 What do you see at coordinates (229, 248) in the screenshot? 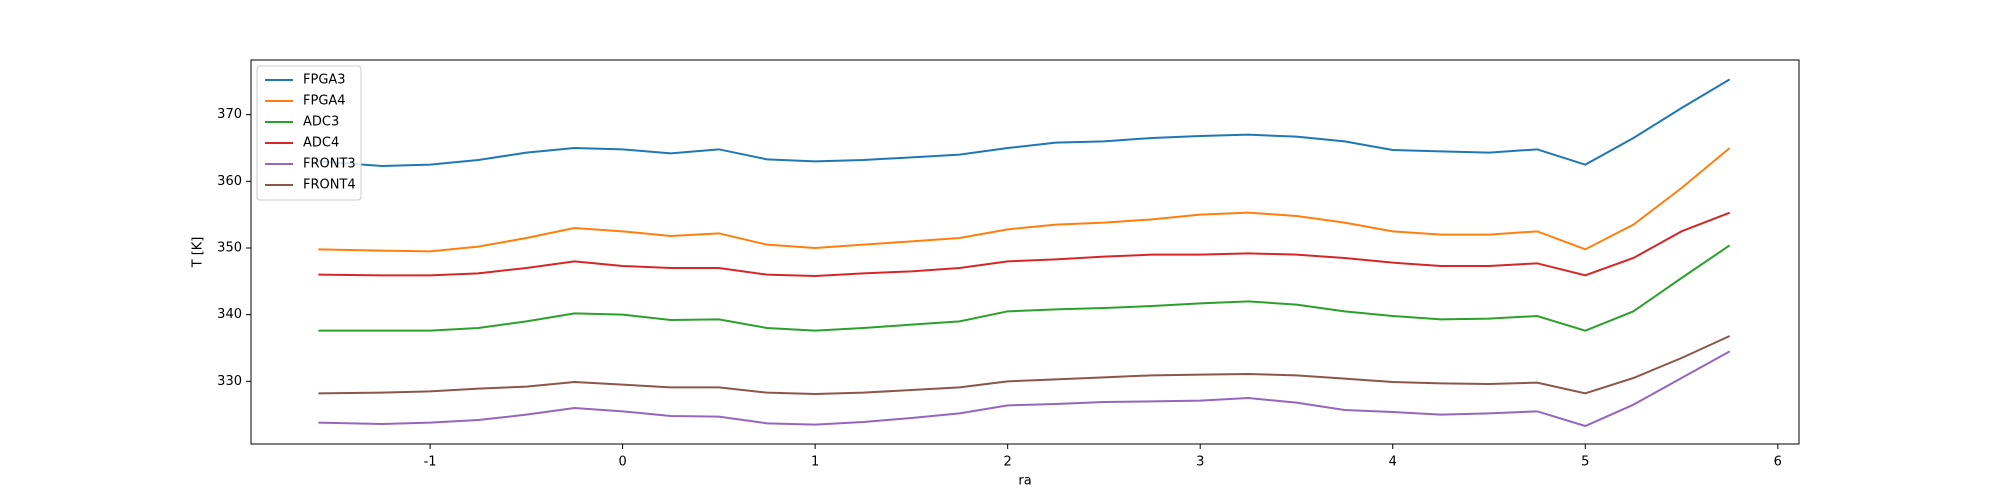
I see `y-tick-label: 350` at bounding box center [229, 248].